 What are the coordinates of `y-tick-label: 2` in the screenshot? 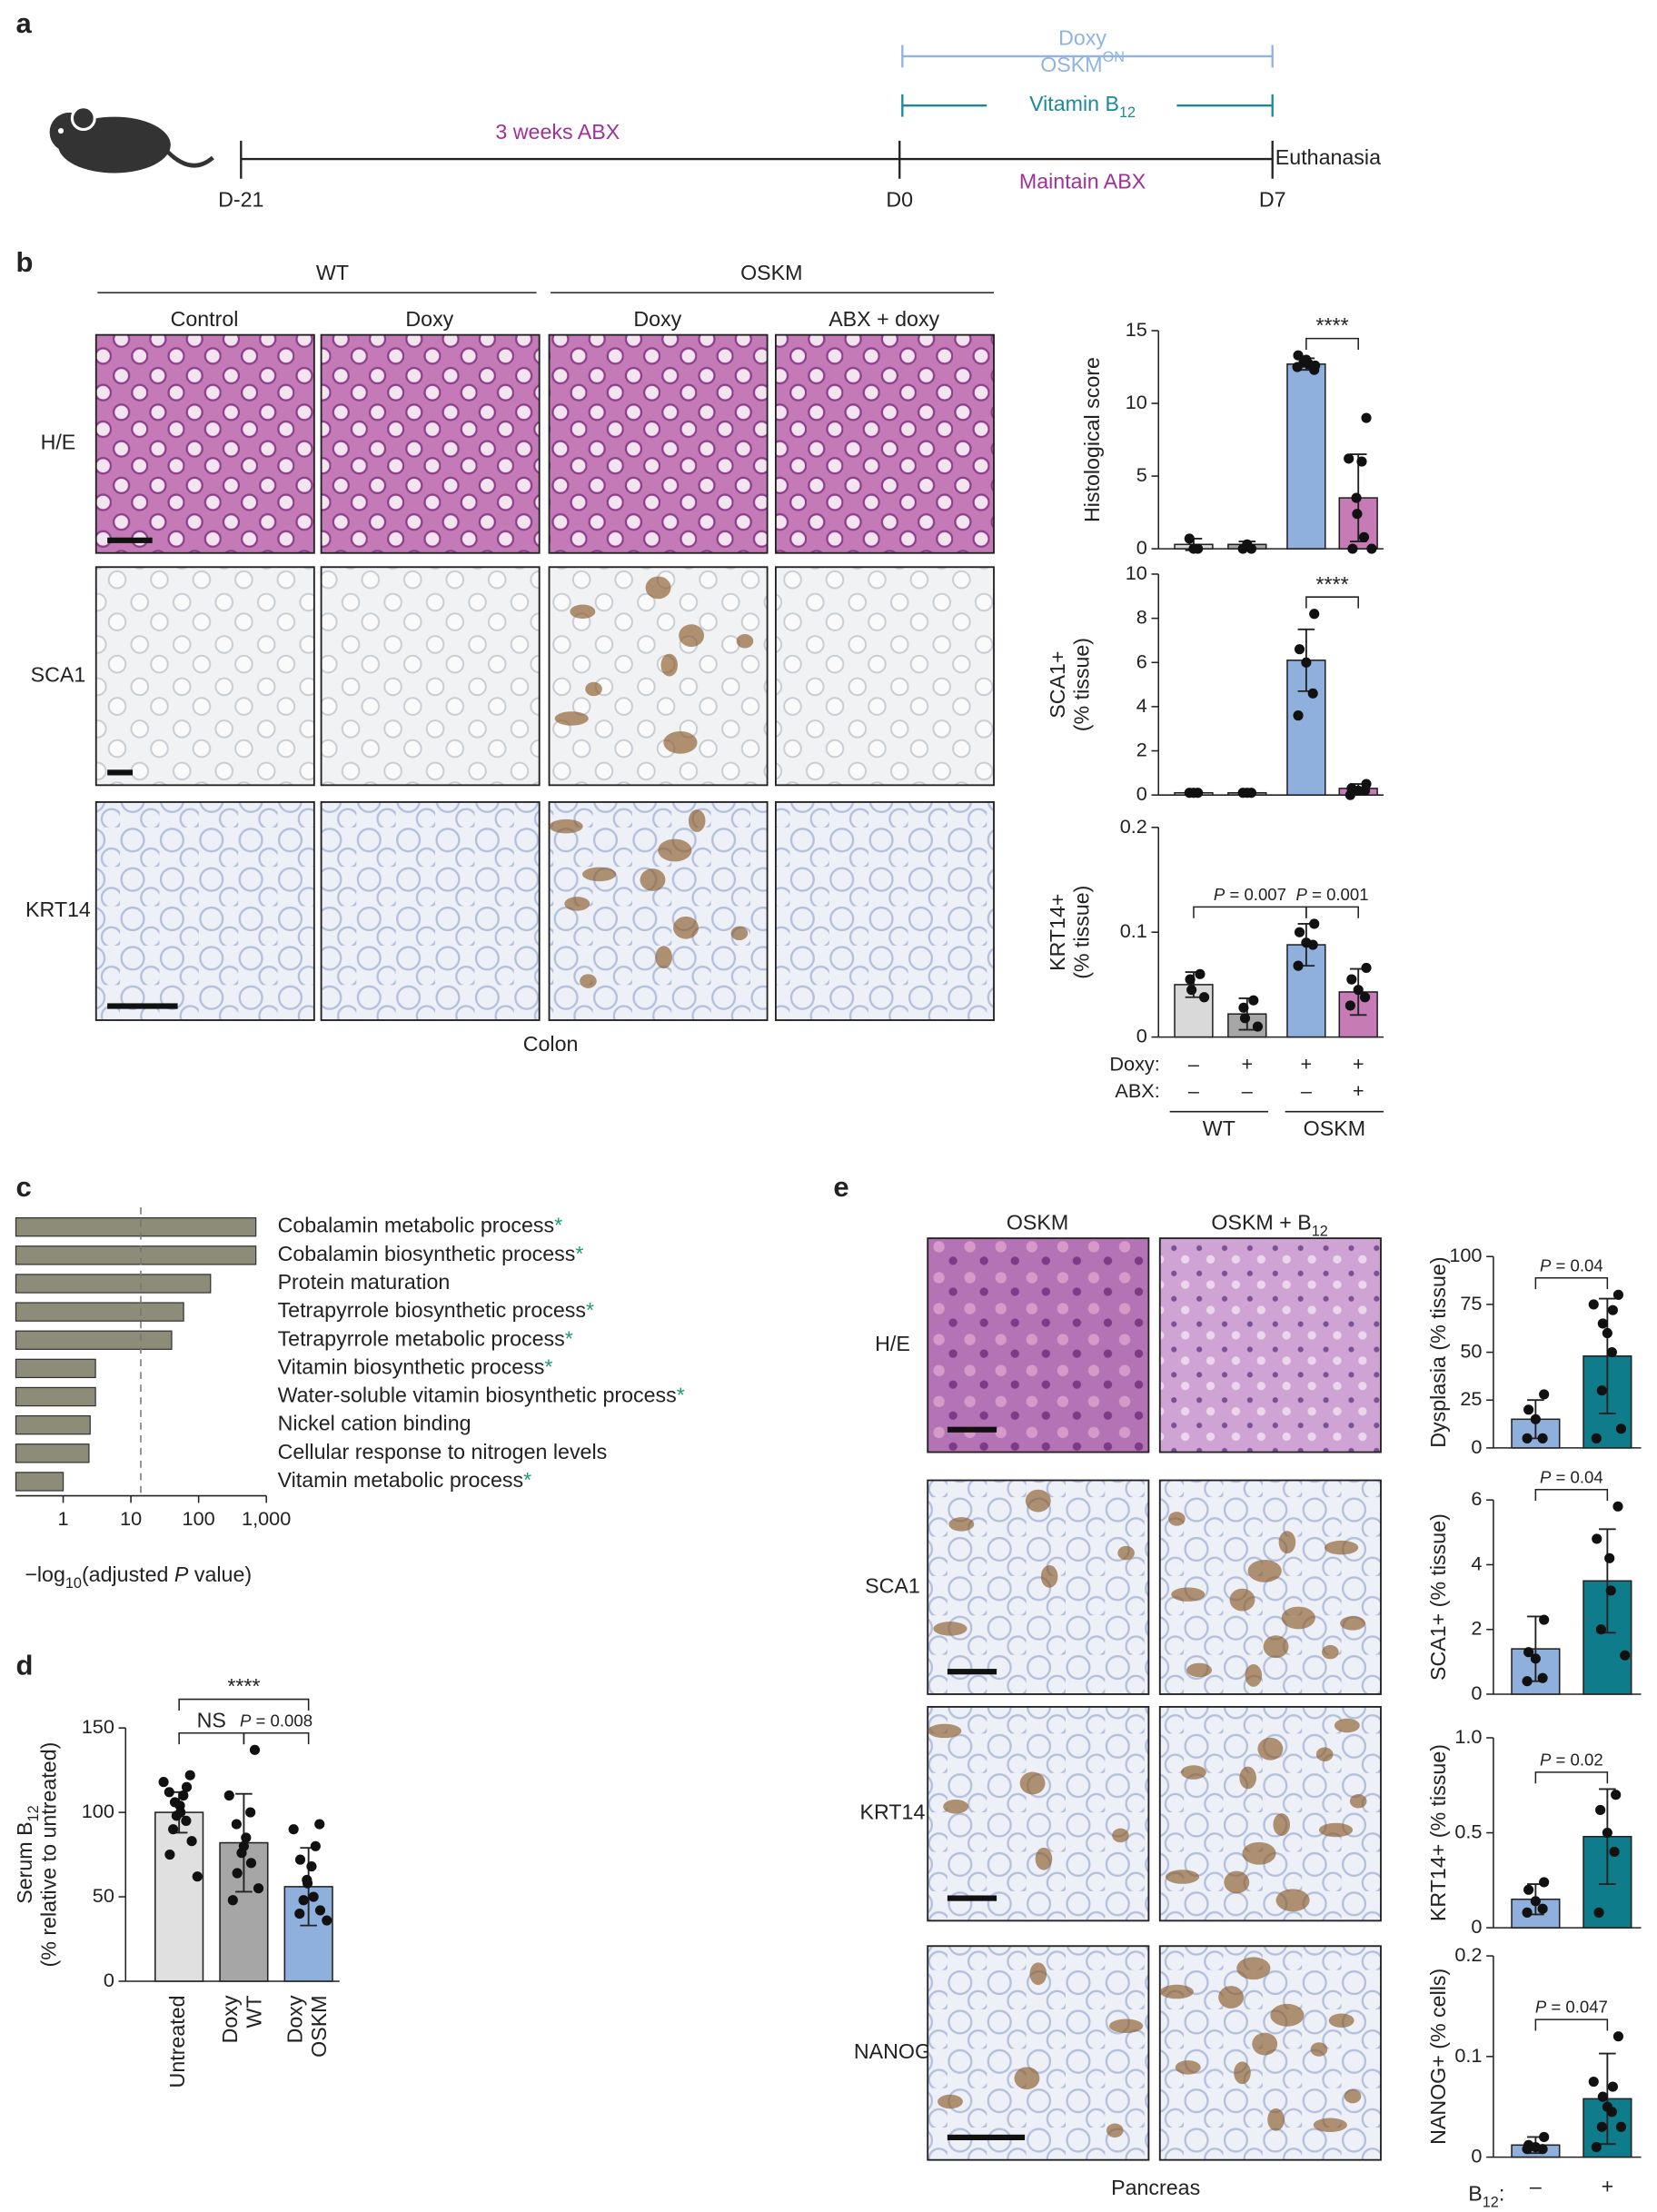 It's located at (1476, 1627).